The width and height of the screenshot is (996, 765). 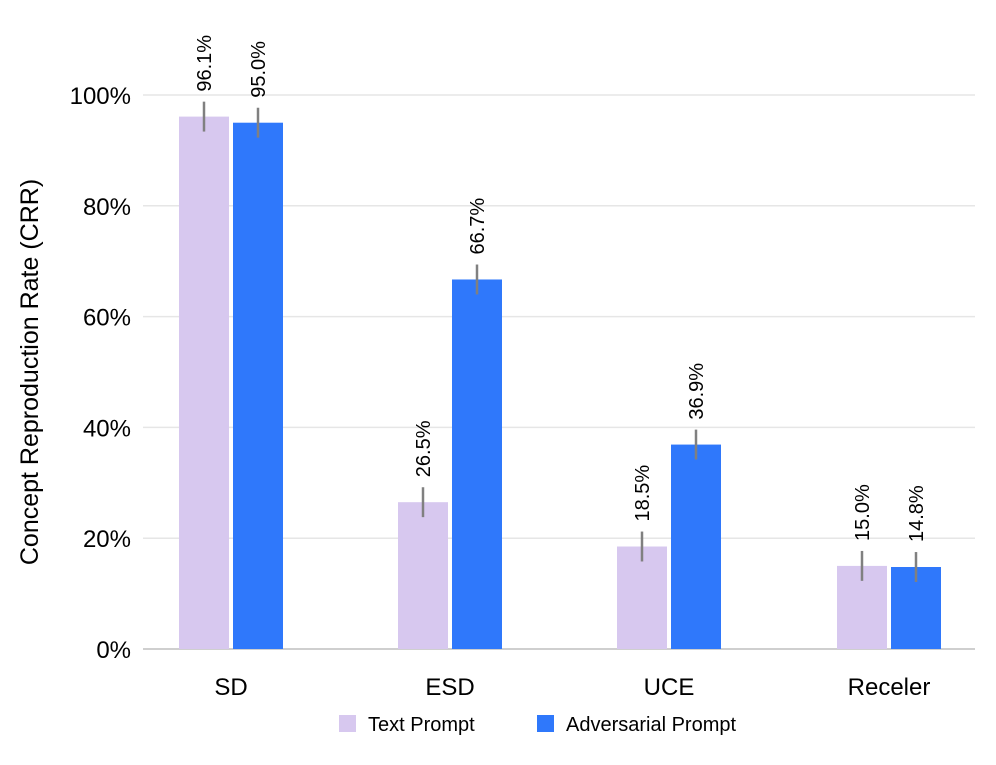 I want to click on data-label: 96.1%, so click(x=205, y=63).